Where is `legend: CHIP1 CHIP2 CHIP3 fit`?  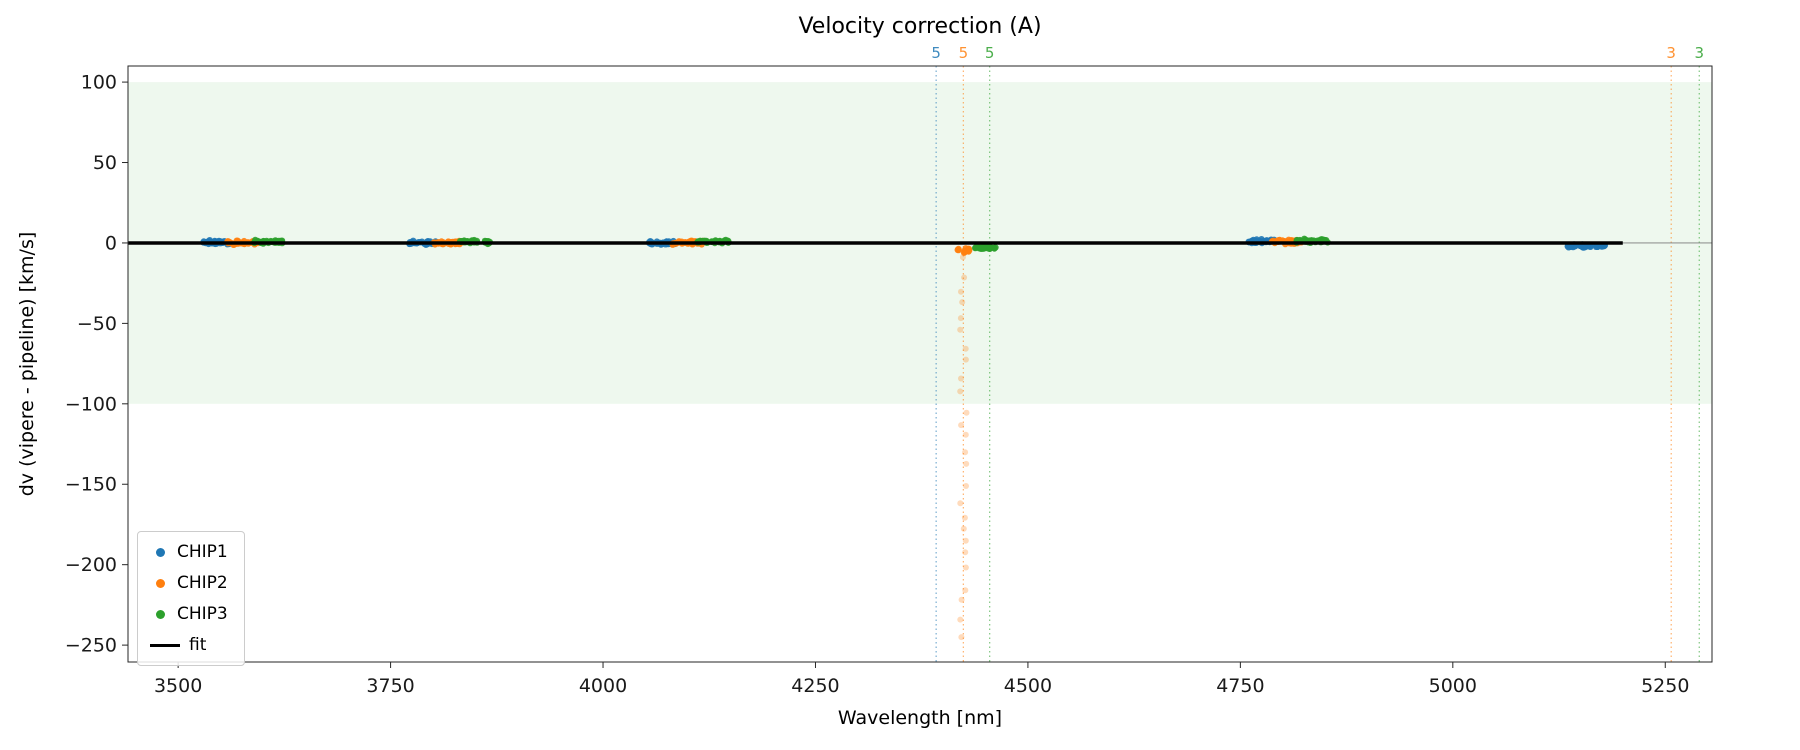 legend: CHIP1 CHIP2 CHIP3 fit is located at coordinates (191, 598).